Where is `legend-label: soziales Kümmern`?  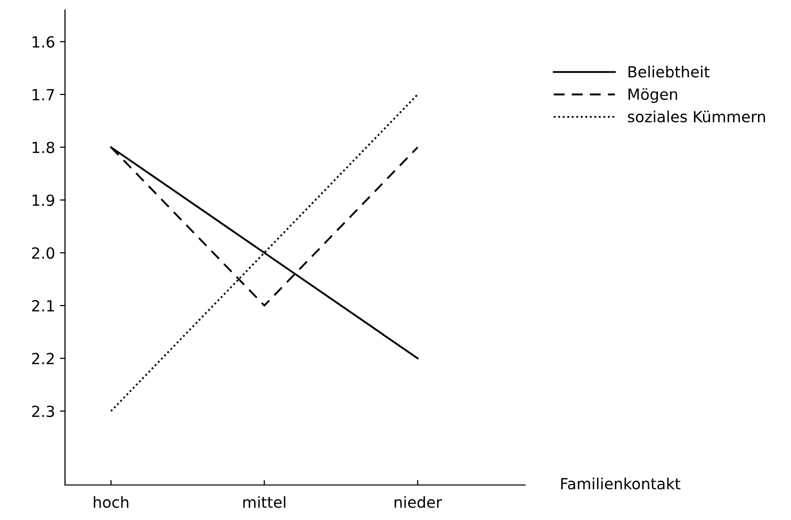 legend-label: soziales Kümmern is located at coordinates (696, 116).